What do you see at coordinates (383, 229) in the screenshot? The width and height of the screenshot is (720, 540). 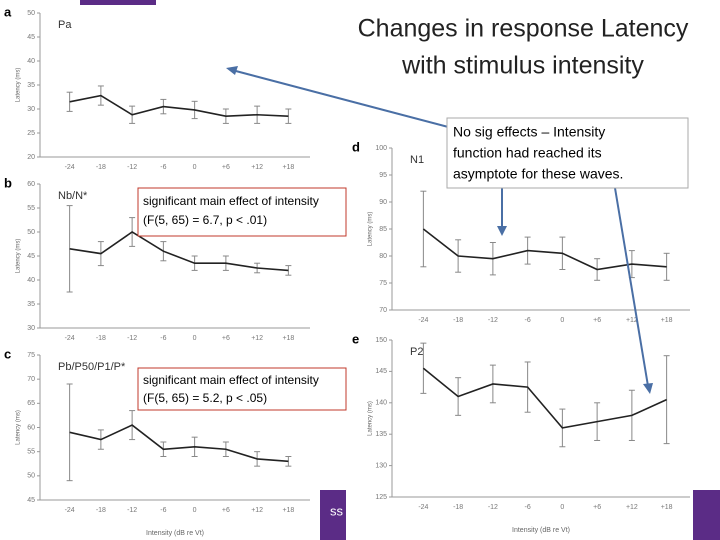 I see `y-tick-label: 85` at bounding box center [383, 229].